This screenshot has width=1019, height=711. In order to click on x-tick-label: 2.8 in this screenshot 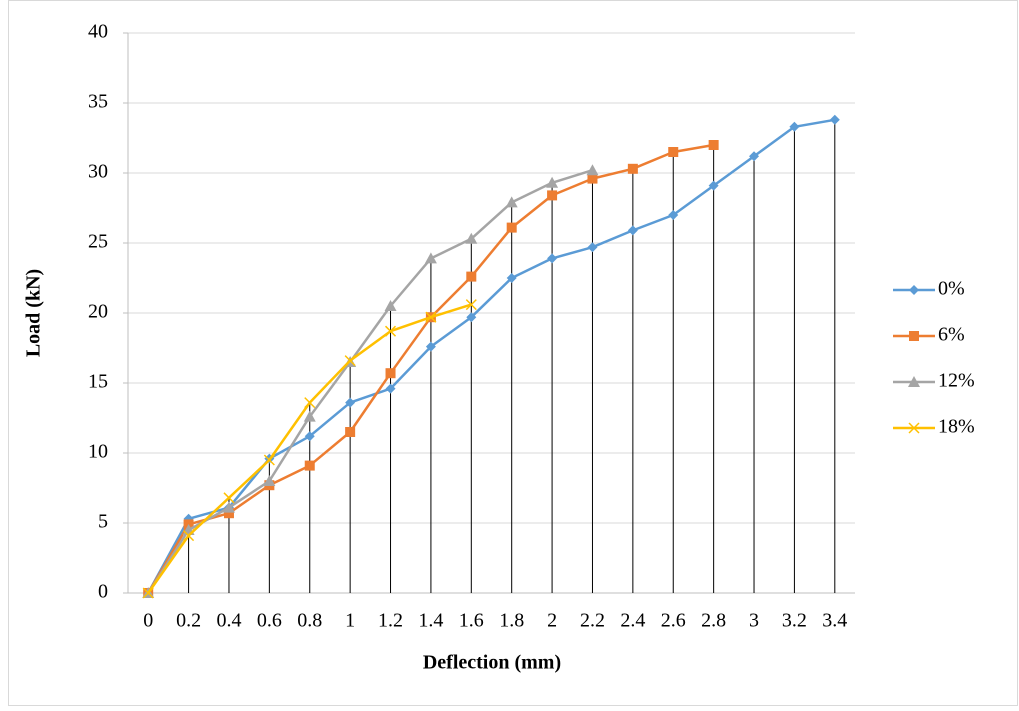, I will do `click(713, 621)`.